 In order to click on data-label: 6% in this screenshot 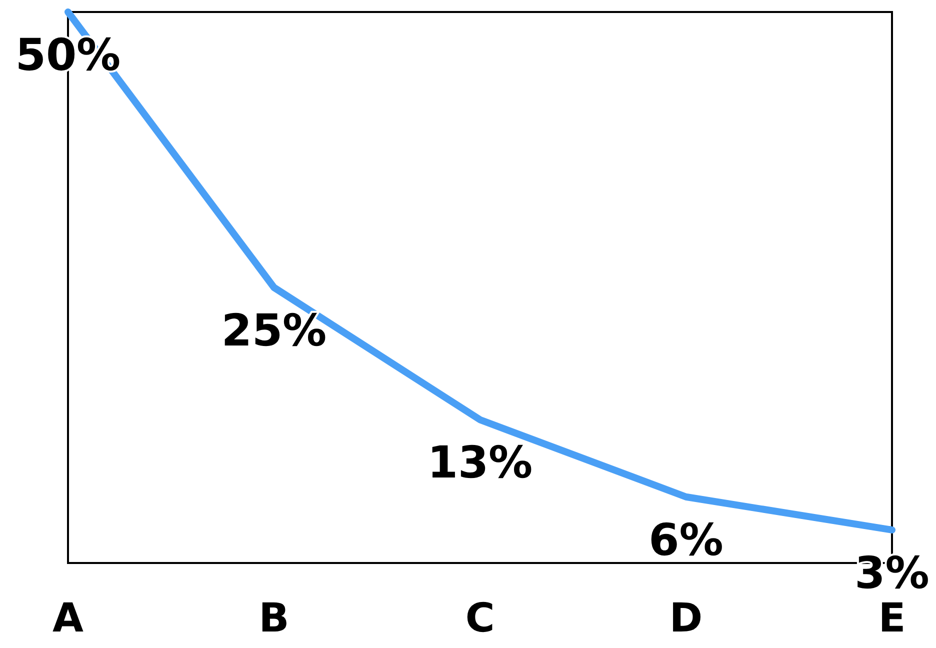, I will do `click(686, 540)`.